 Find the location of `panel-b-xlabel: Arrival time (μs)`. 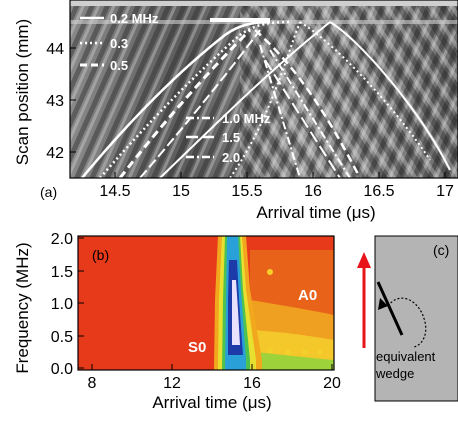

panel-b-xlabel: Arrival time (μs) is located at coordinates (211, 402).